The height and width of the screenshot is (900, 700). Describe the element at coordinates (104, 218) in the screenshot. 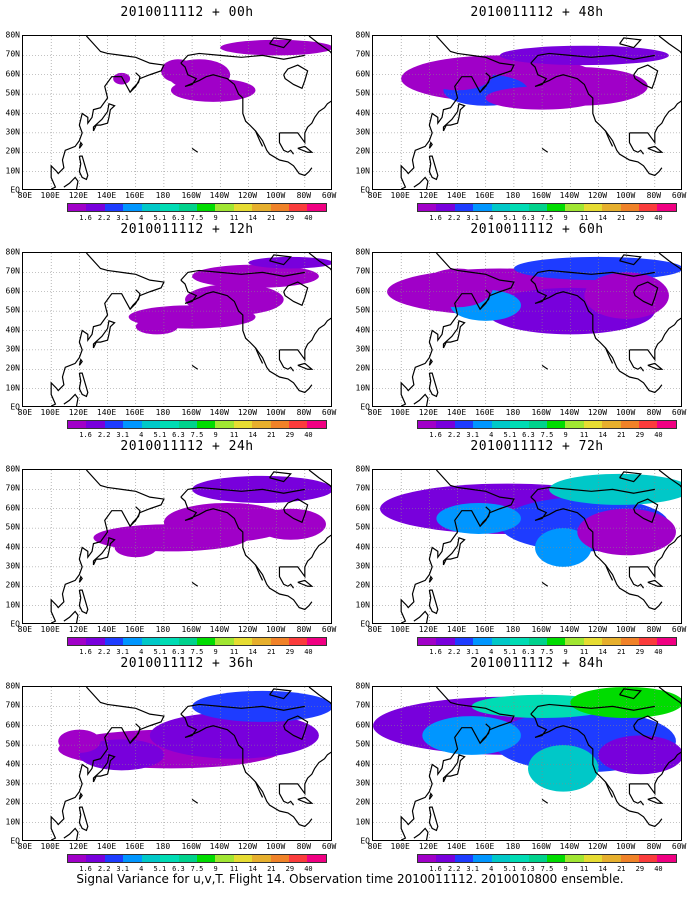

I see `colorbar-level-label: 2.2` at that location.